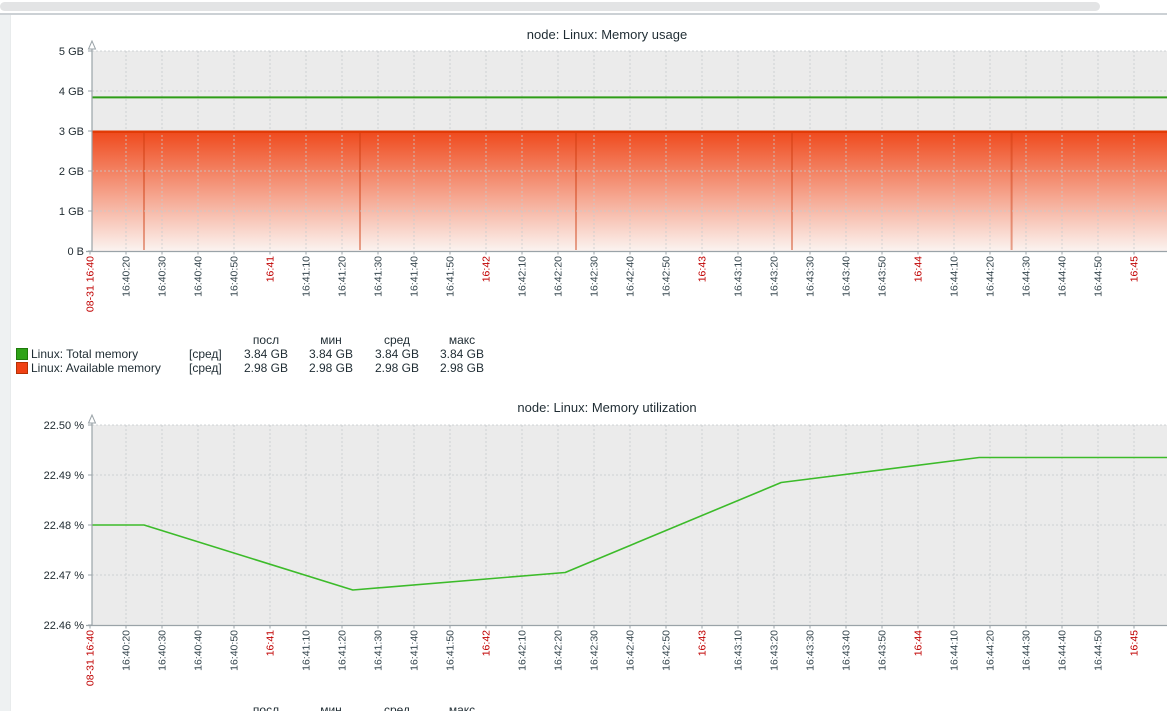 The height and width of the screenshot is (711, 1167). What do you see at coordinates (847, 650) in the screenshot?
I see `x-tick-label: 16:43:40` at bounding box center [847, 650].